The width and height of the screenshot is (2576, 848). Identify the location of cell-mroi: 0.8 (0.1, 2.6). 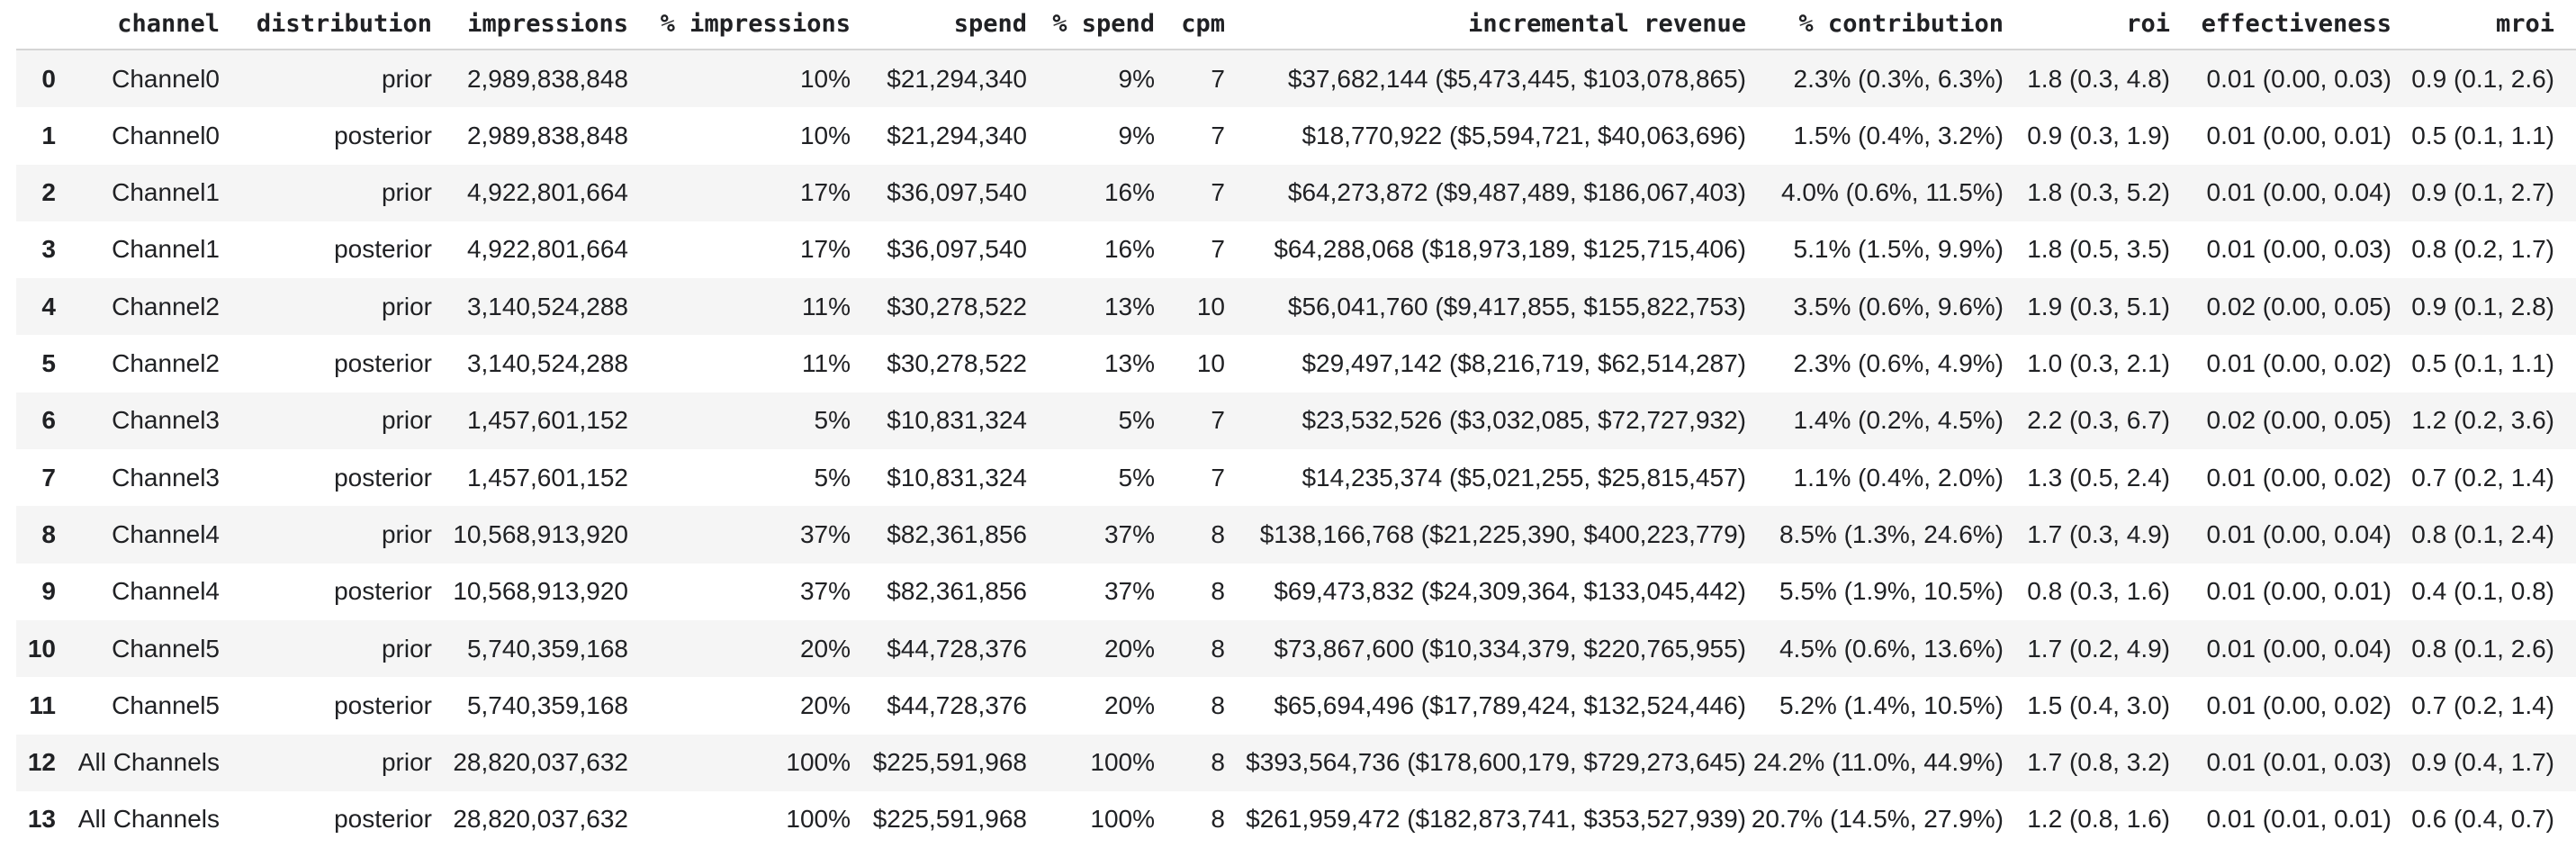
(2482, 648).